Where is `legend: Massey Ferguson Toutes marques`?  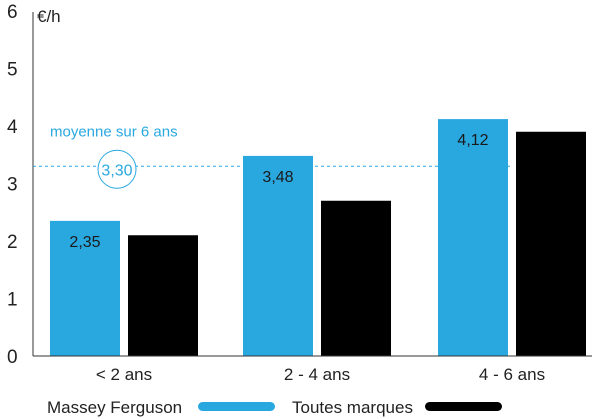 legend: Massey Ferguson Toutes marques is located at coordinates (274, 407).